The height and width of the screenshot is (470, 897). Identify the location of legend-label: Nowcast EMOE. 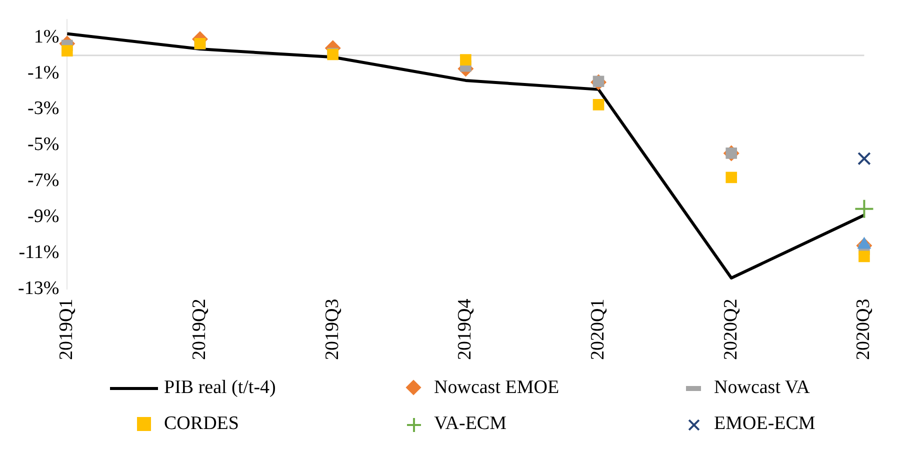
(497, 388).